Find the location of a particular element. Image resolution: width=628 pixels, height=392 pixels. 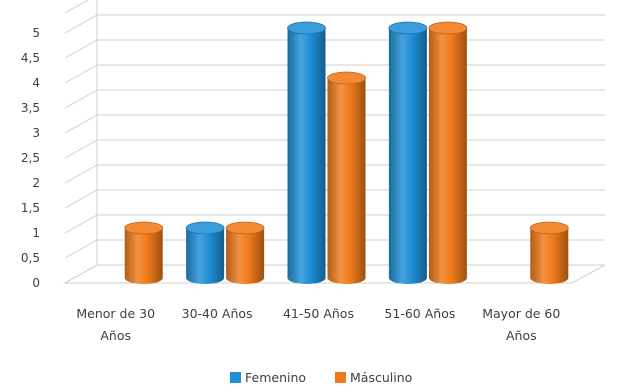

bar-másculino-3 is located at coordinates (448, 152).